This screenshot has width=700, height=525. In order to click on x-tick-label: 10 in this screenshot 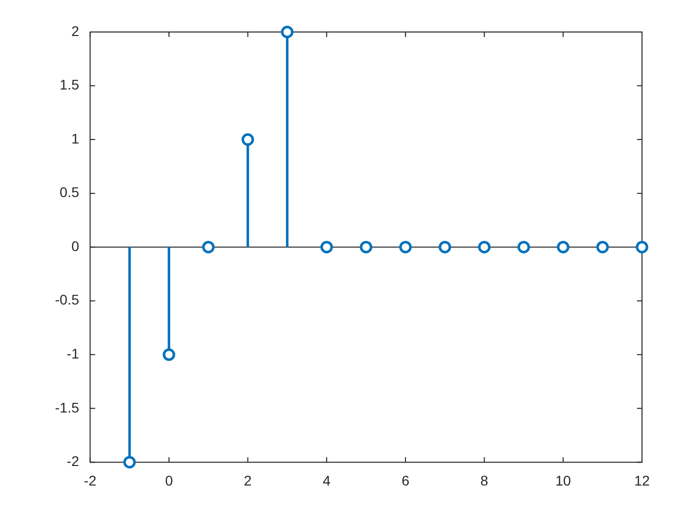, I will do `click(563, 480)`.